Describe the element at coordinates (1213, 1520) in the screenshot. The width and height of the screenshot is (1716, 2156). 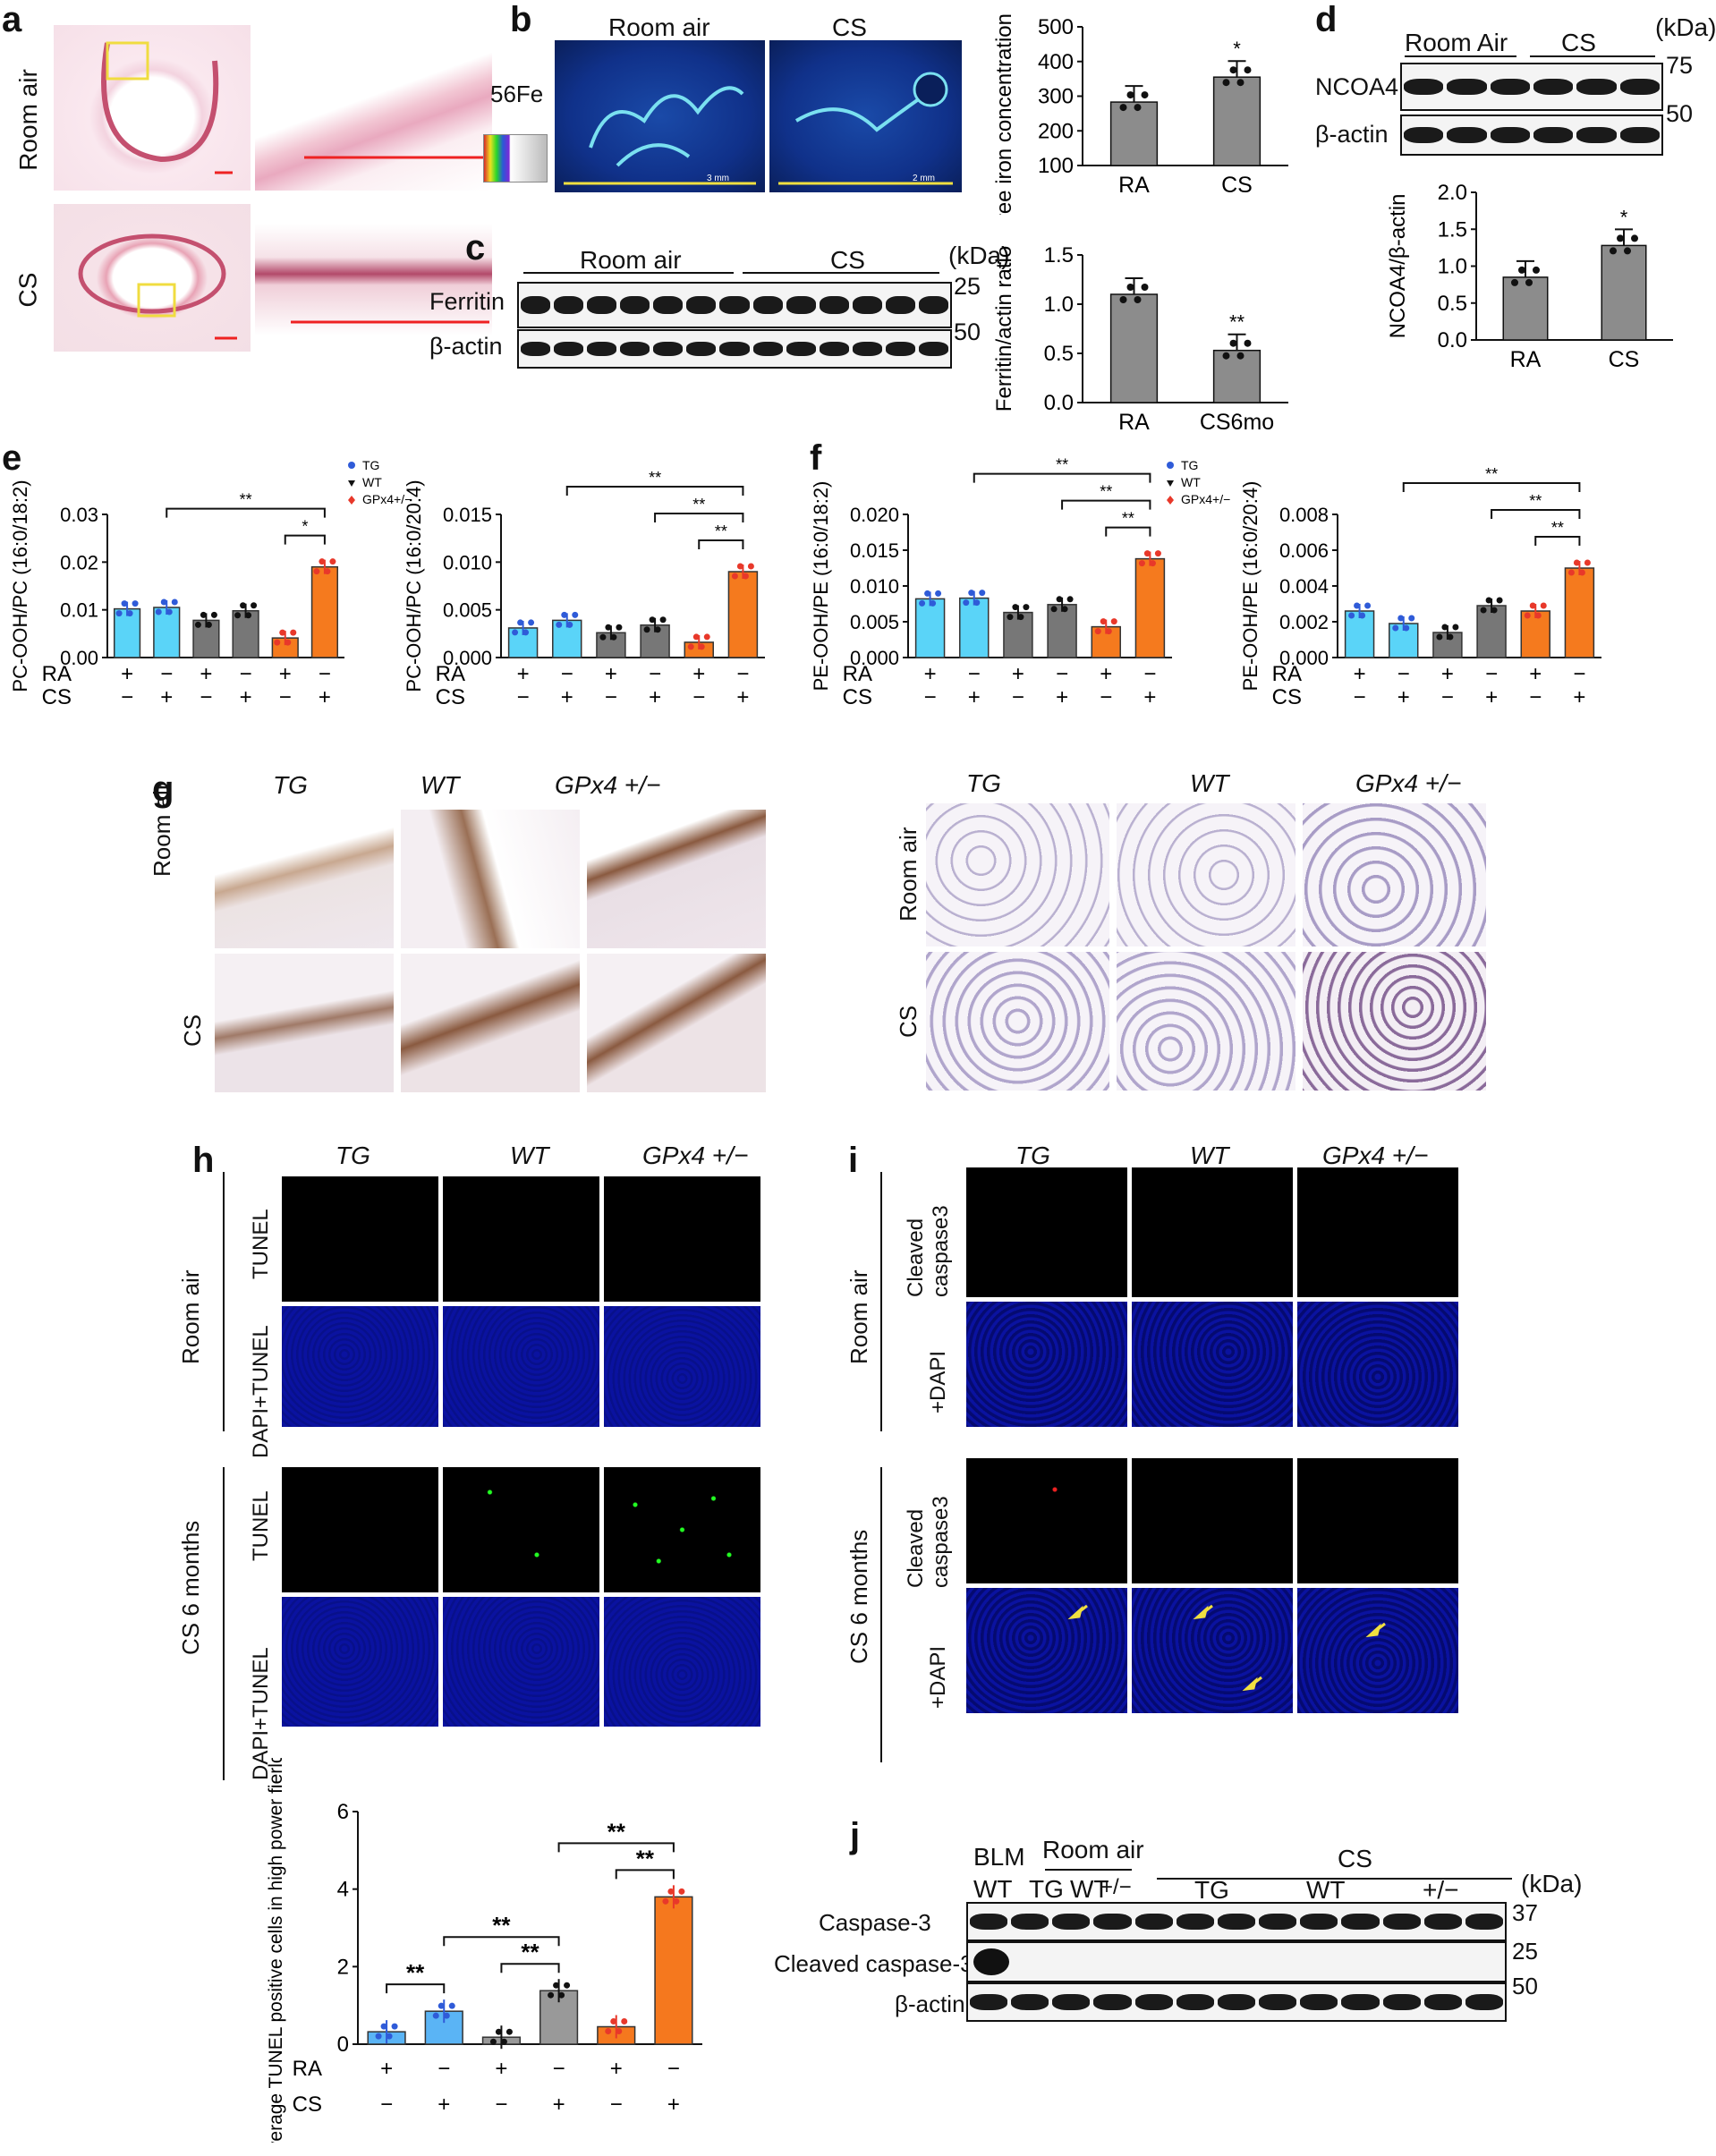
I see `caspase-cs-wt` at that location.